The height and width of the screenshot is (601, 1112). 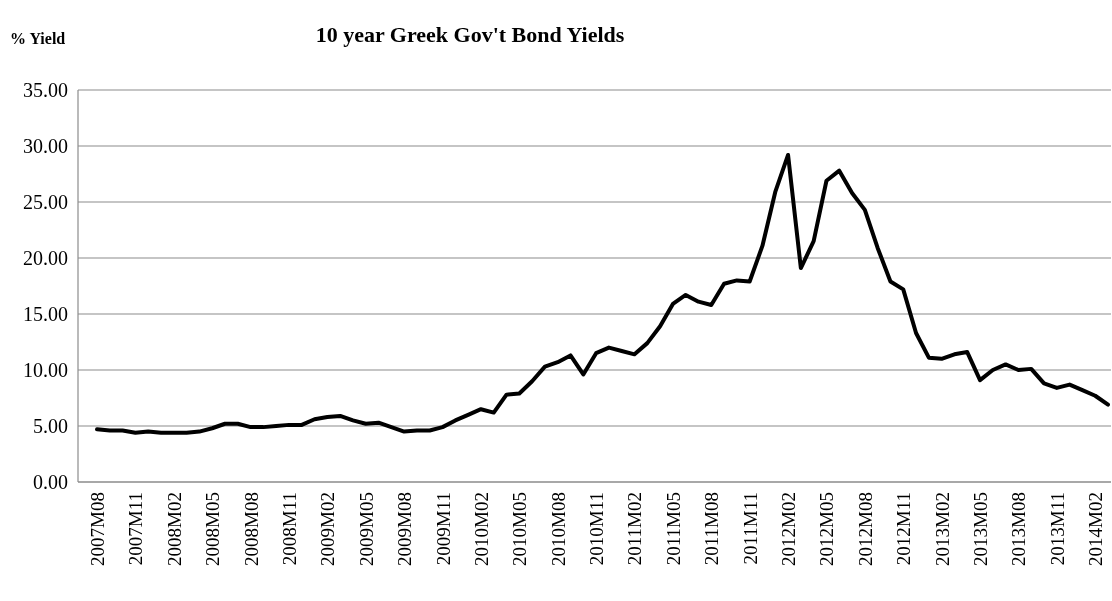 I want to click on y-tick-label: 15.00, so click(x=45, y=314).